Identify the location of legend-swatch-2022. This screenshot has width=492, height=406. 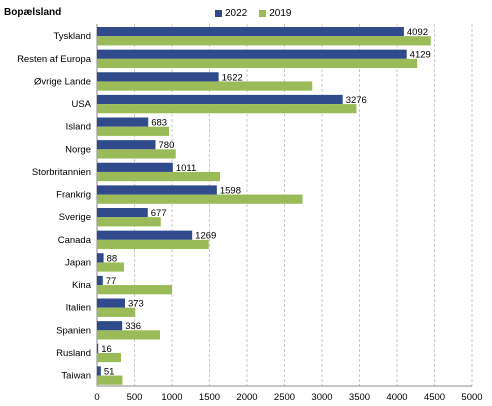
(218, 13).